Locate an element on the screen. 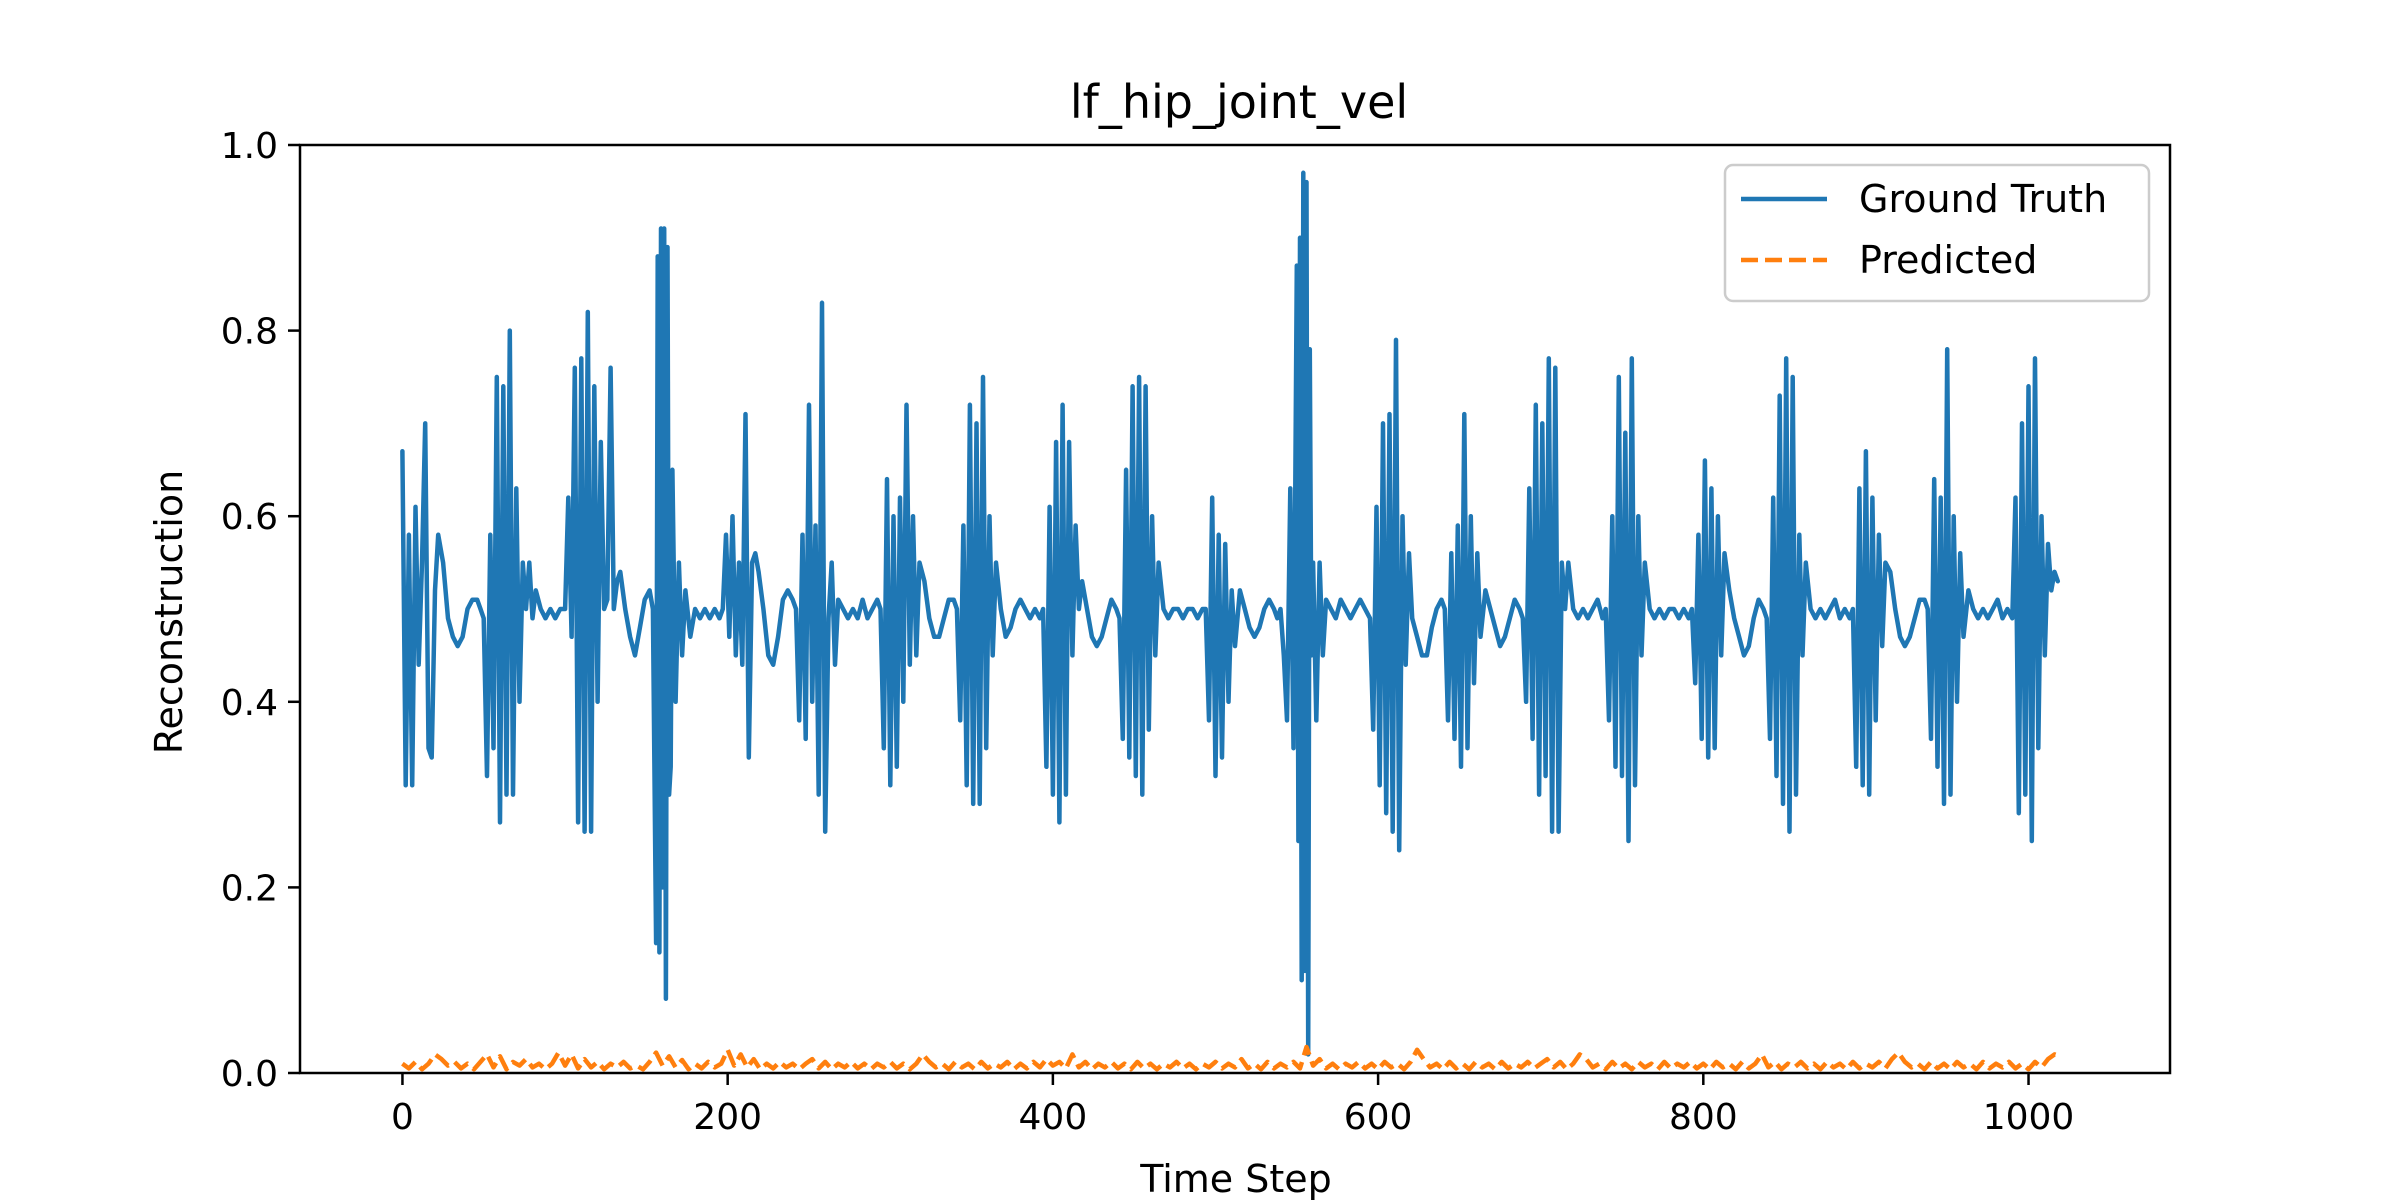 The height and width of the screenshot is (1200, 2400). series-line-predicted is located at coordinates (1231, 1058).